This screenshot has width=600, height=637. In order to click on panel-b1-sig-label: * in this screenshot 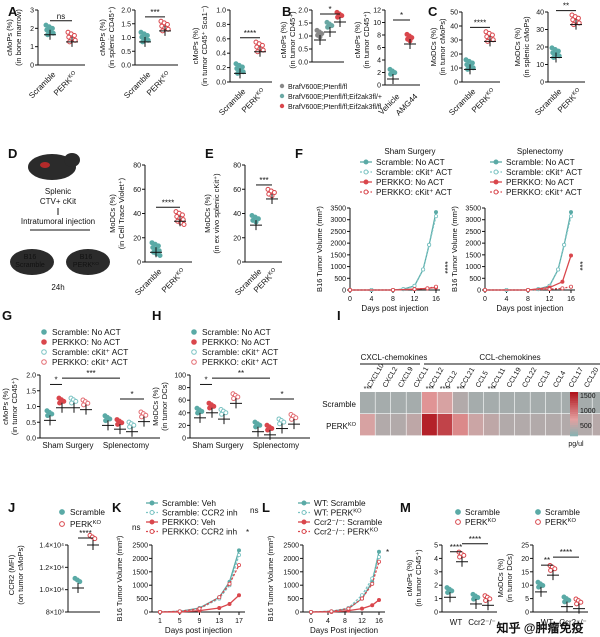, I will do `click(329, 9)`.